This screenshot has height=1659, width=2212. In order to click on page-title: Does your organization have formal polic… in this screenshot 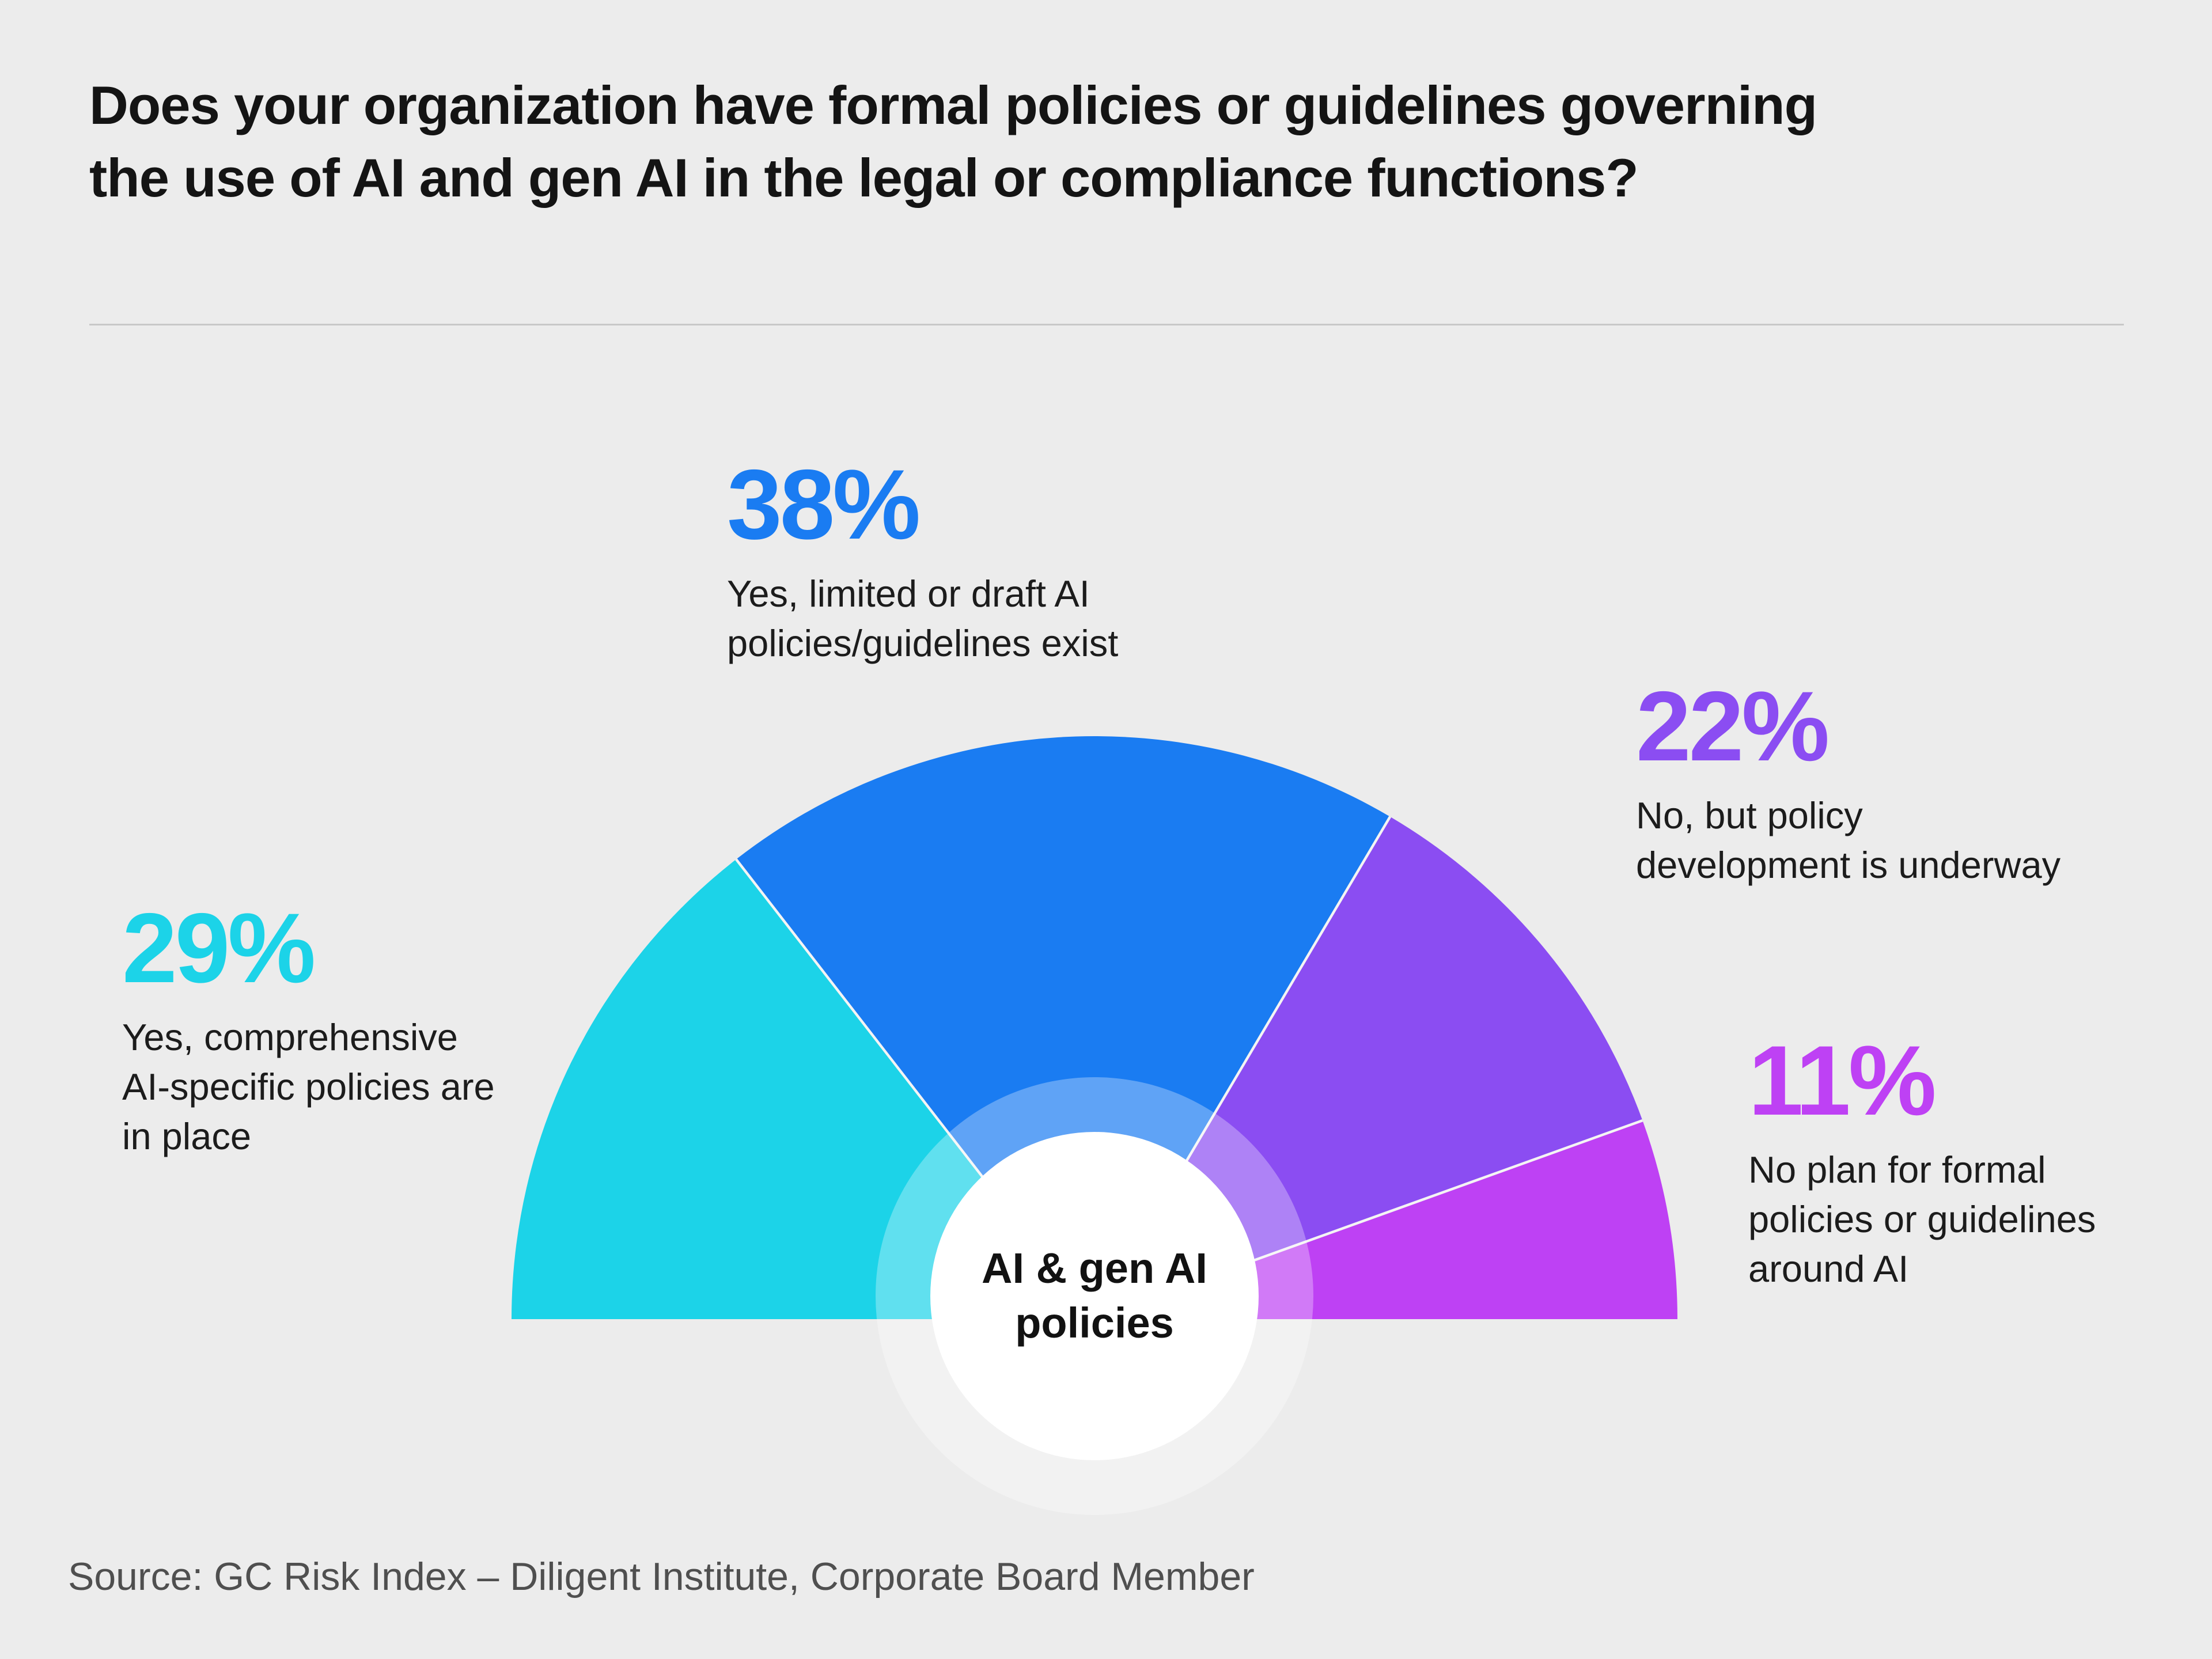, I will do `click(1091, 141)`.